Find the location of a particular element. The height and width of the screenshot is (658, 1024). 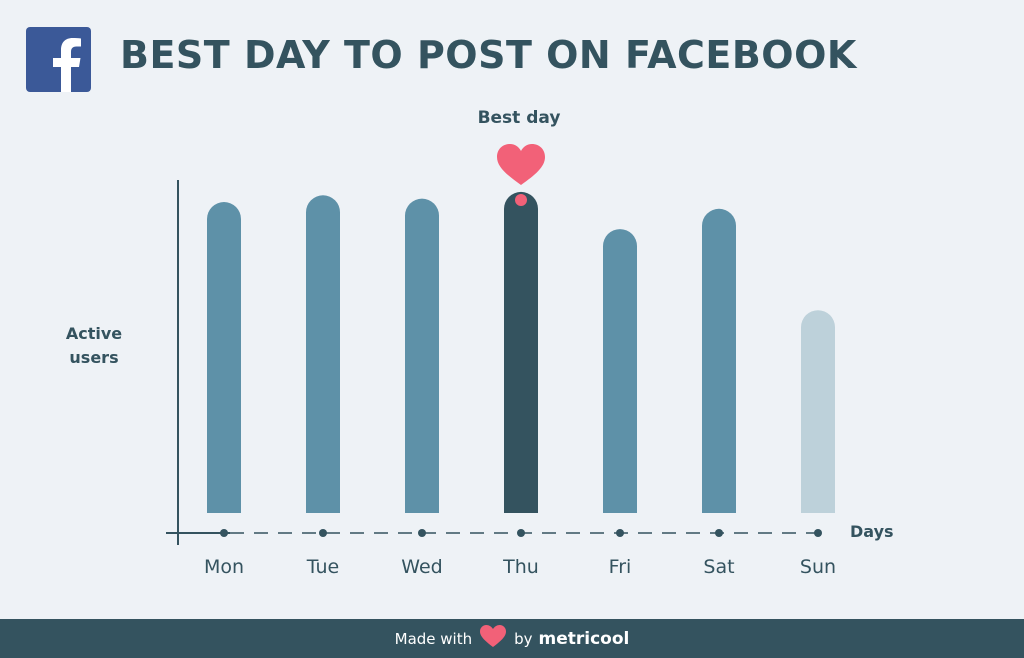

tick-label-thu: Thu is located at coordinates (520, 567).